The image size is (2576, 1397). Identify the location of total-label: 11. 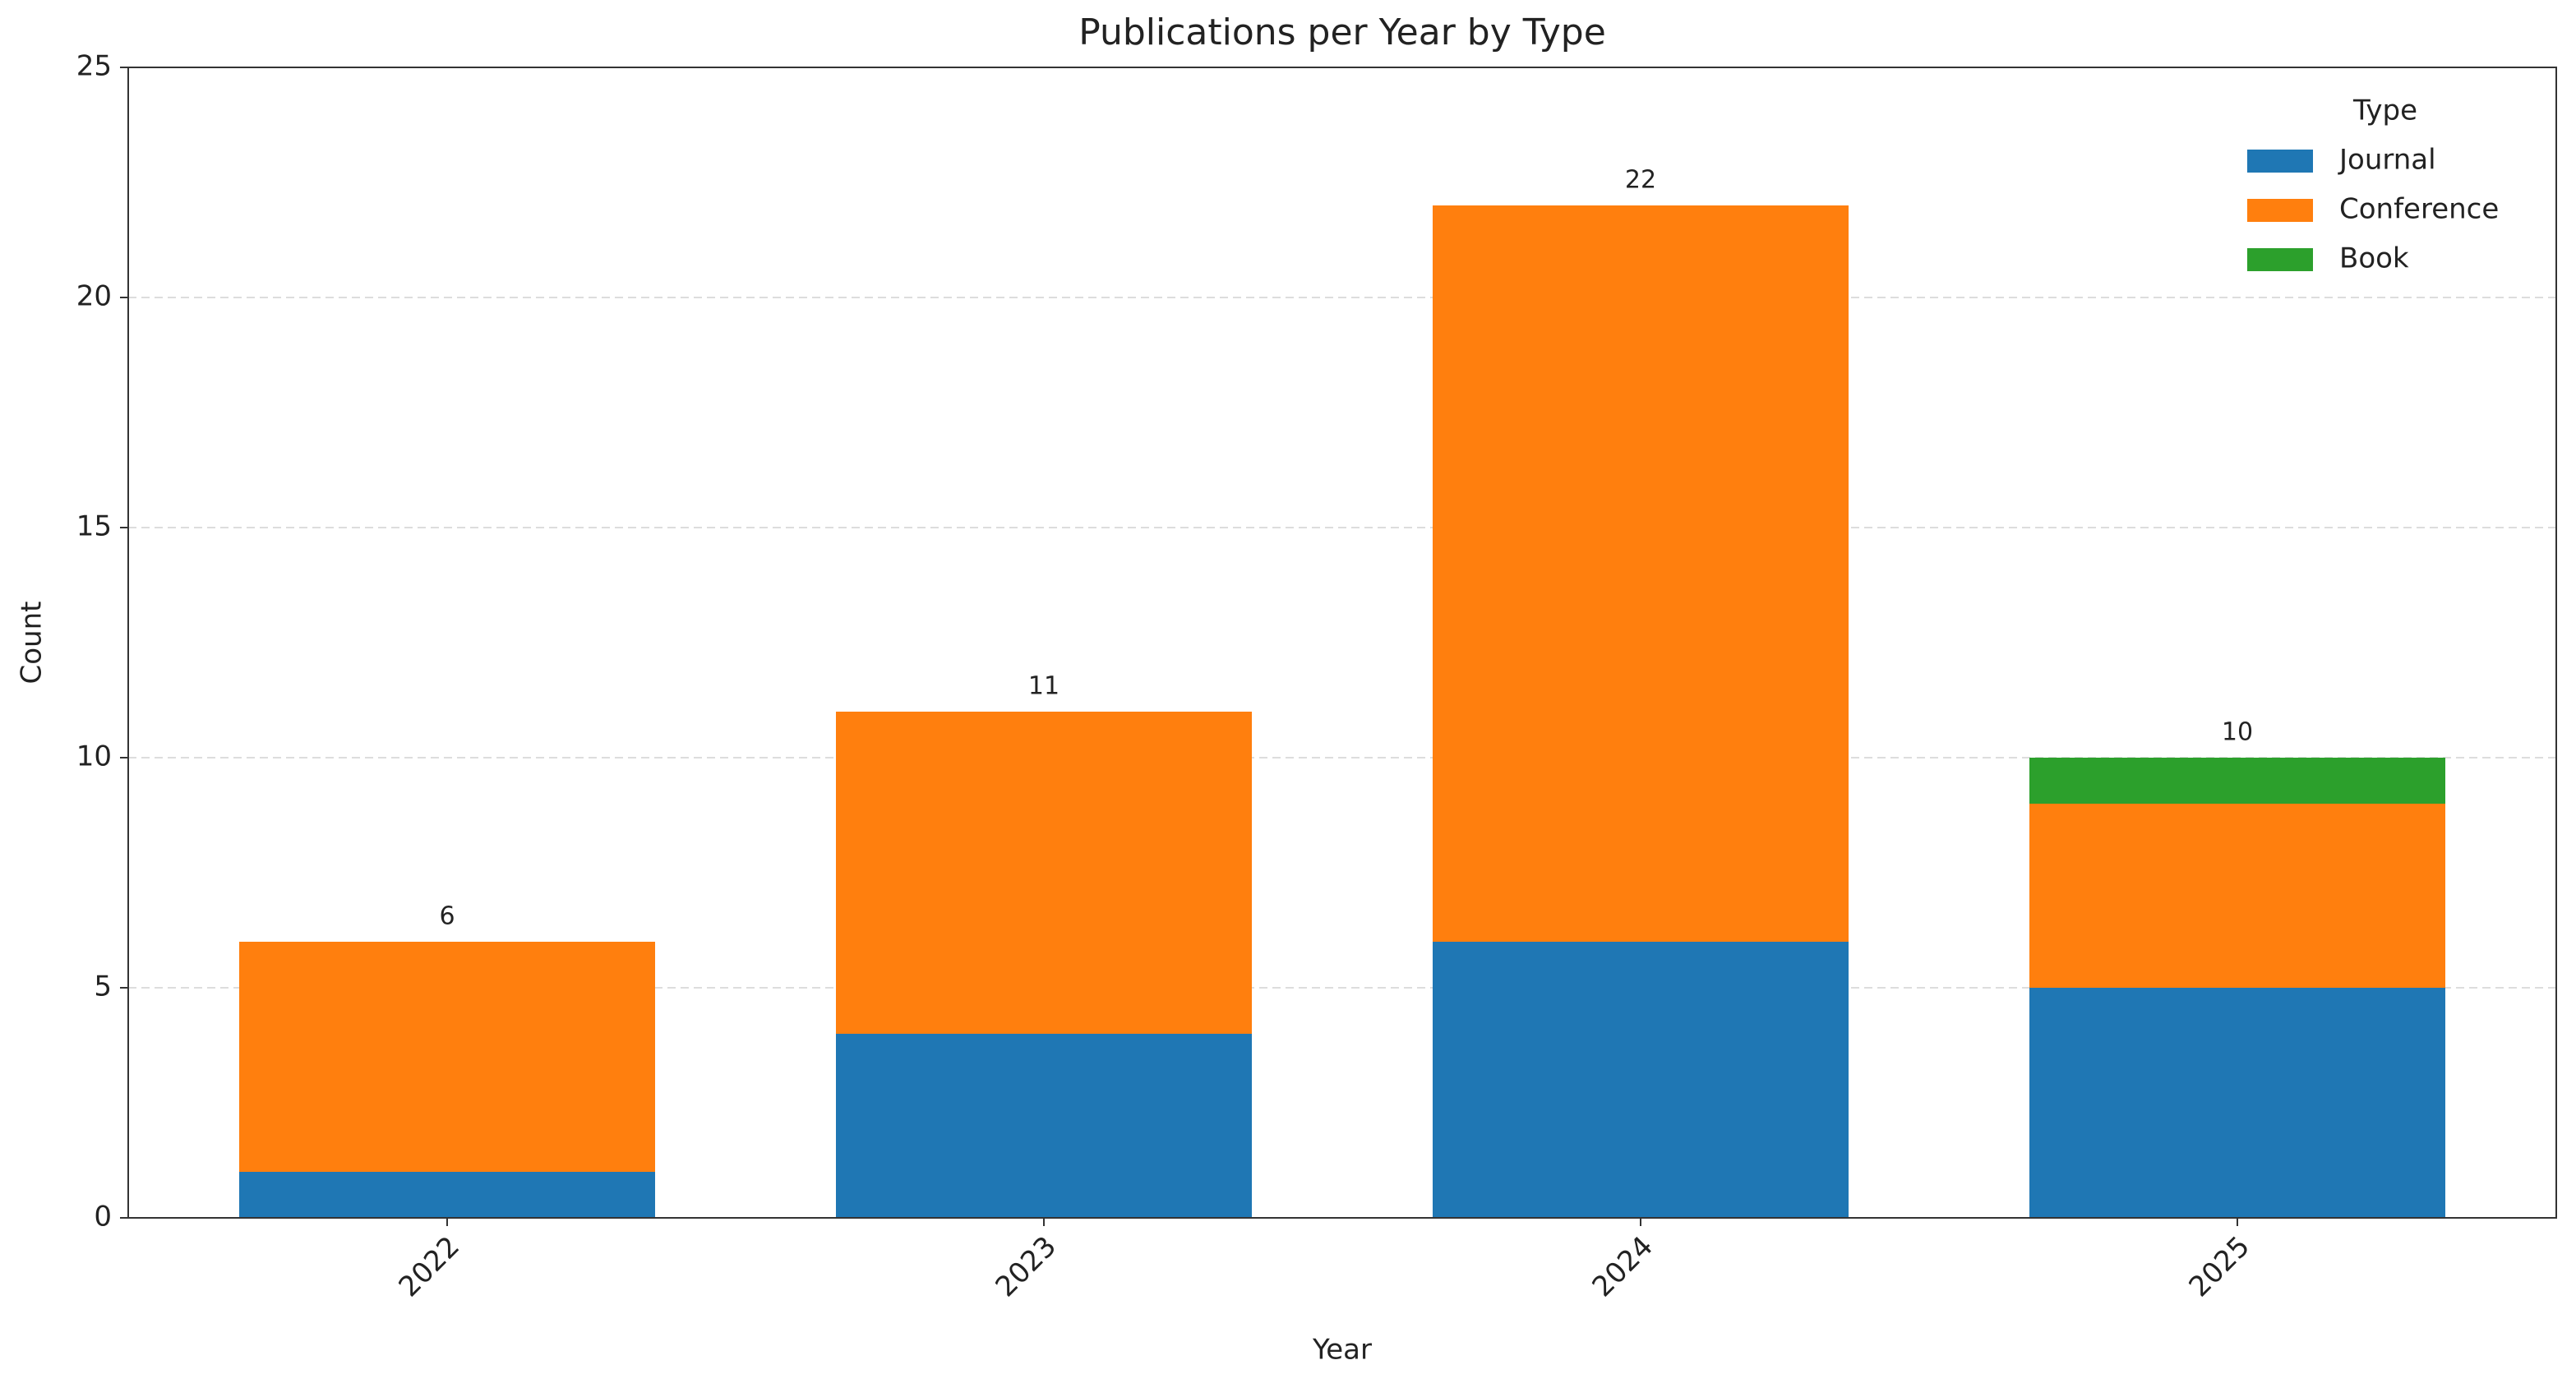
(1044, 686).